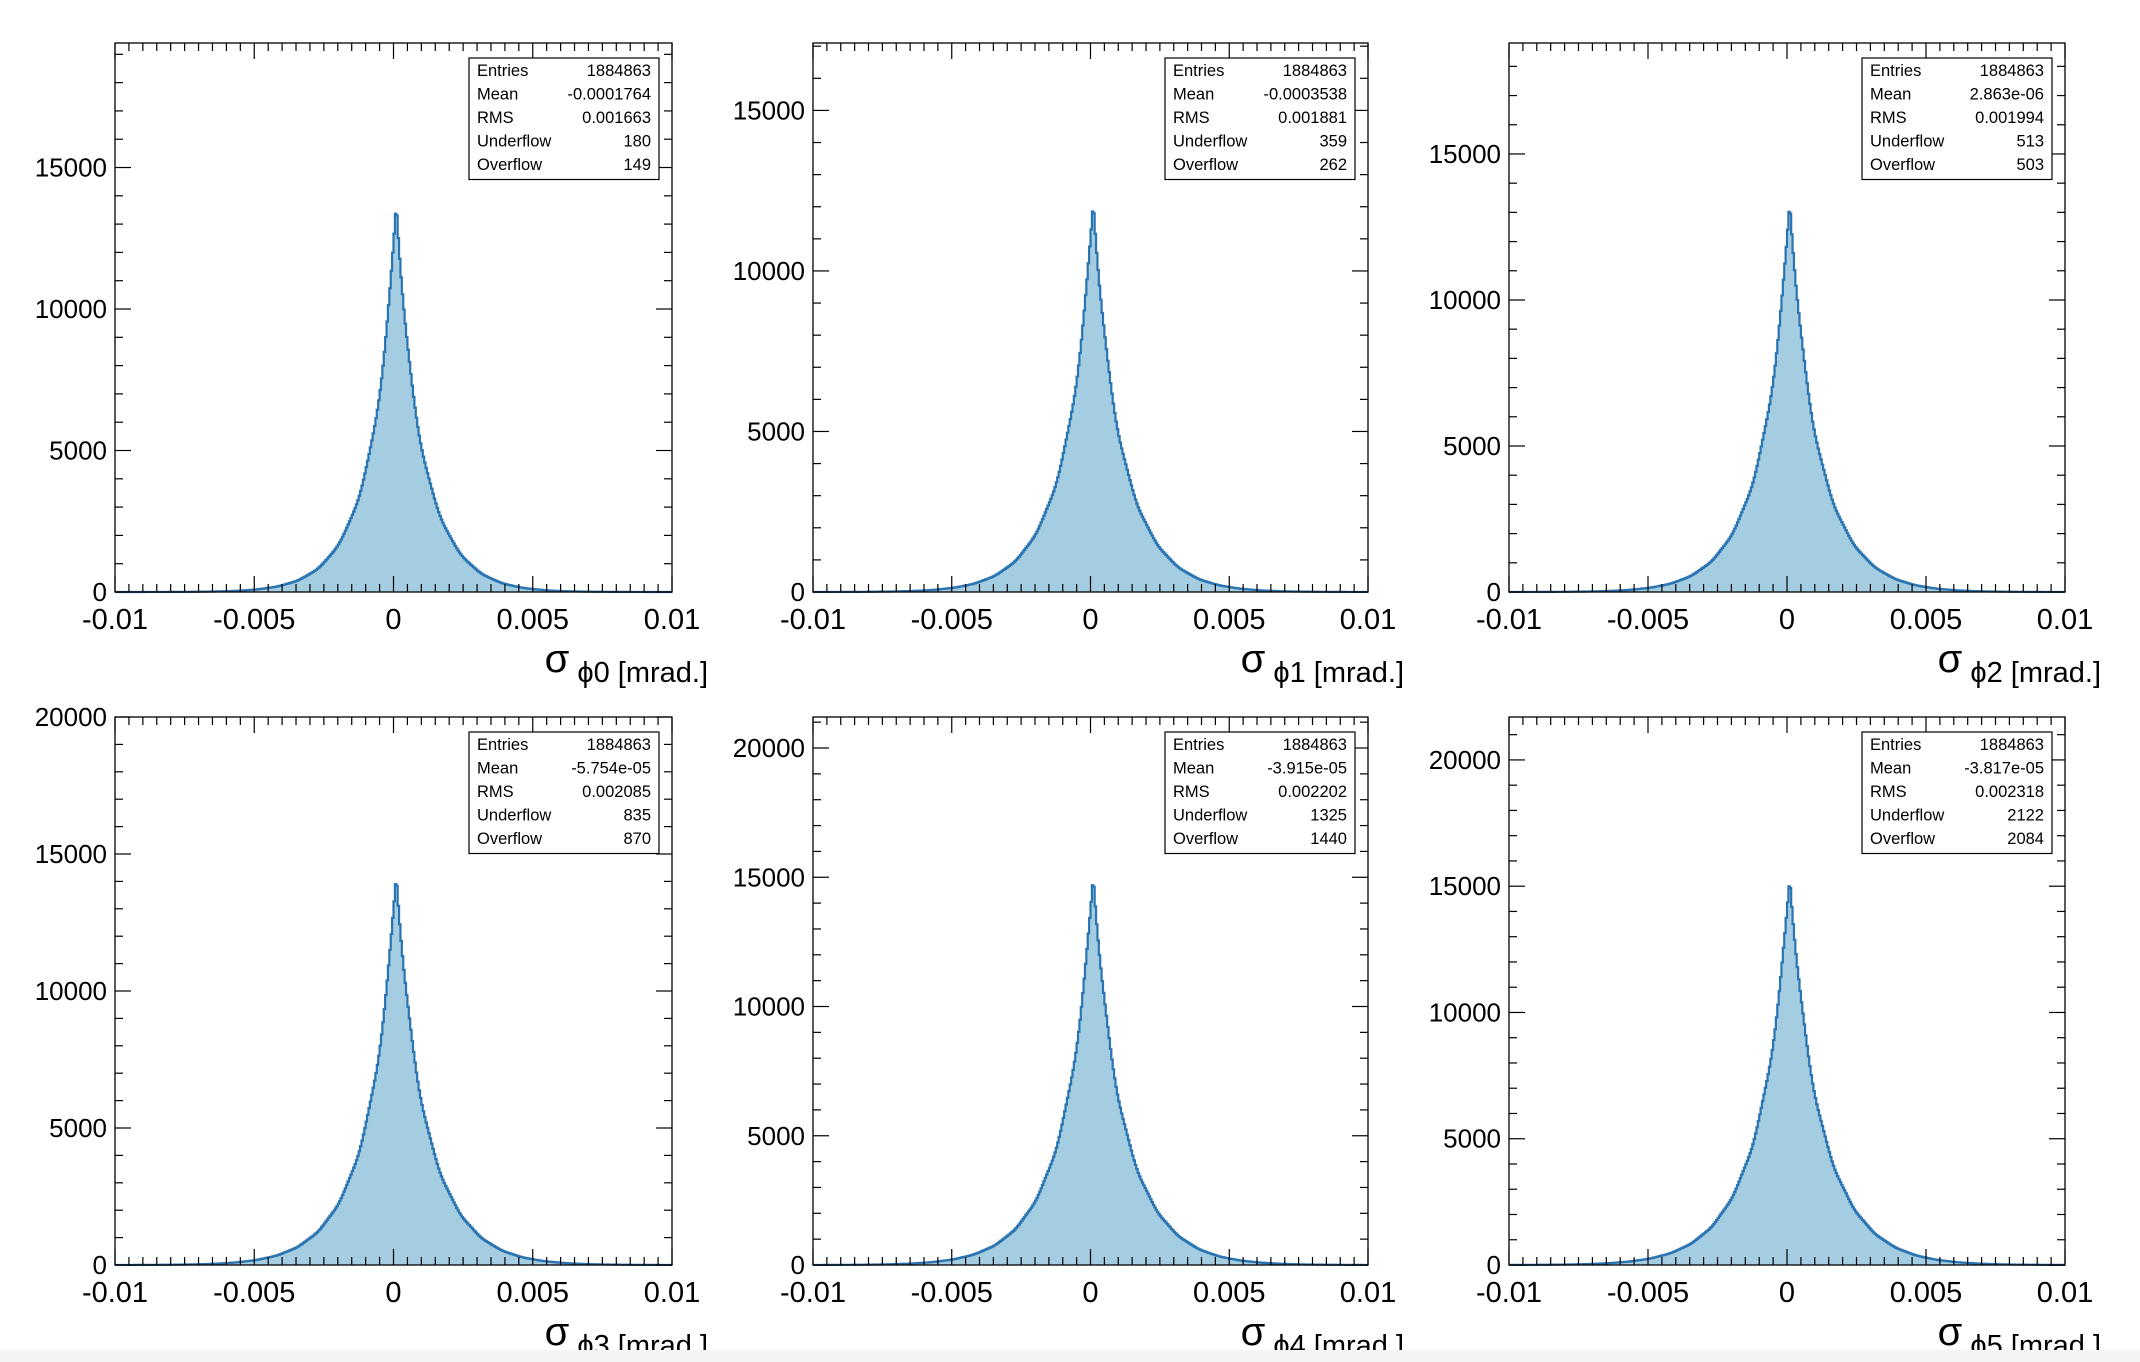 This screenshot has height=1362, width=2140. Describe the element at coordinates (1312, 792) in the screenshot. I see `stats-value: 0.002202` at that location.